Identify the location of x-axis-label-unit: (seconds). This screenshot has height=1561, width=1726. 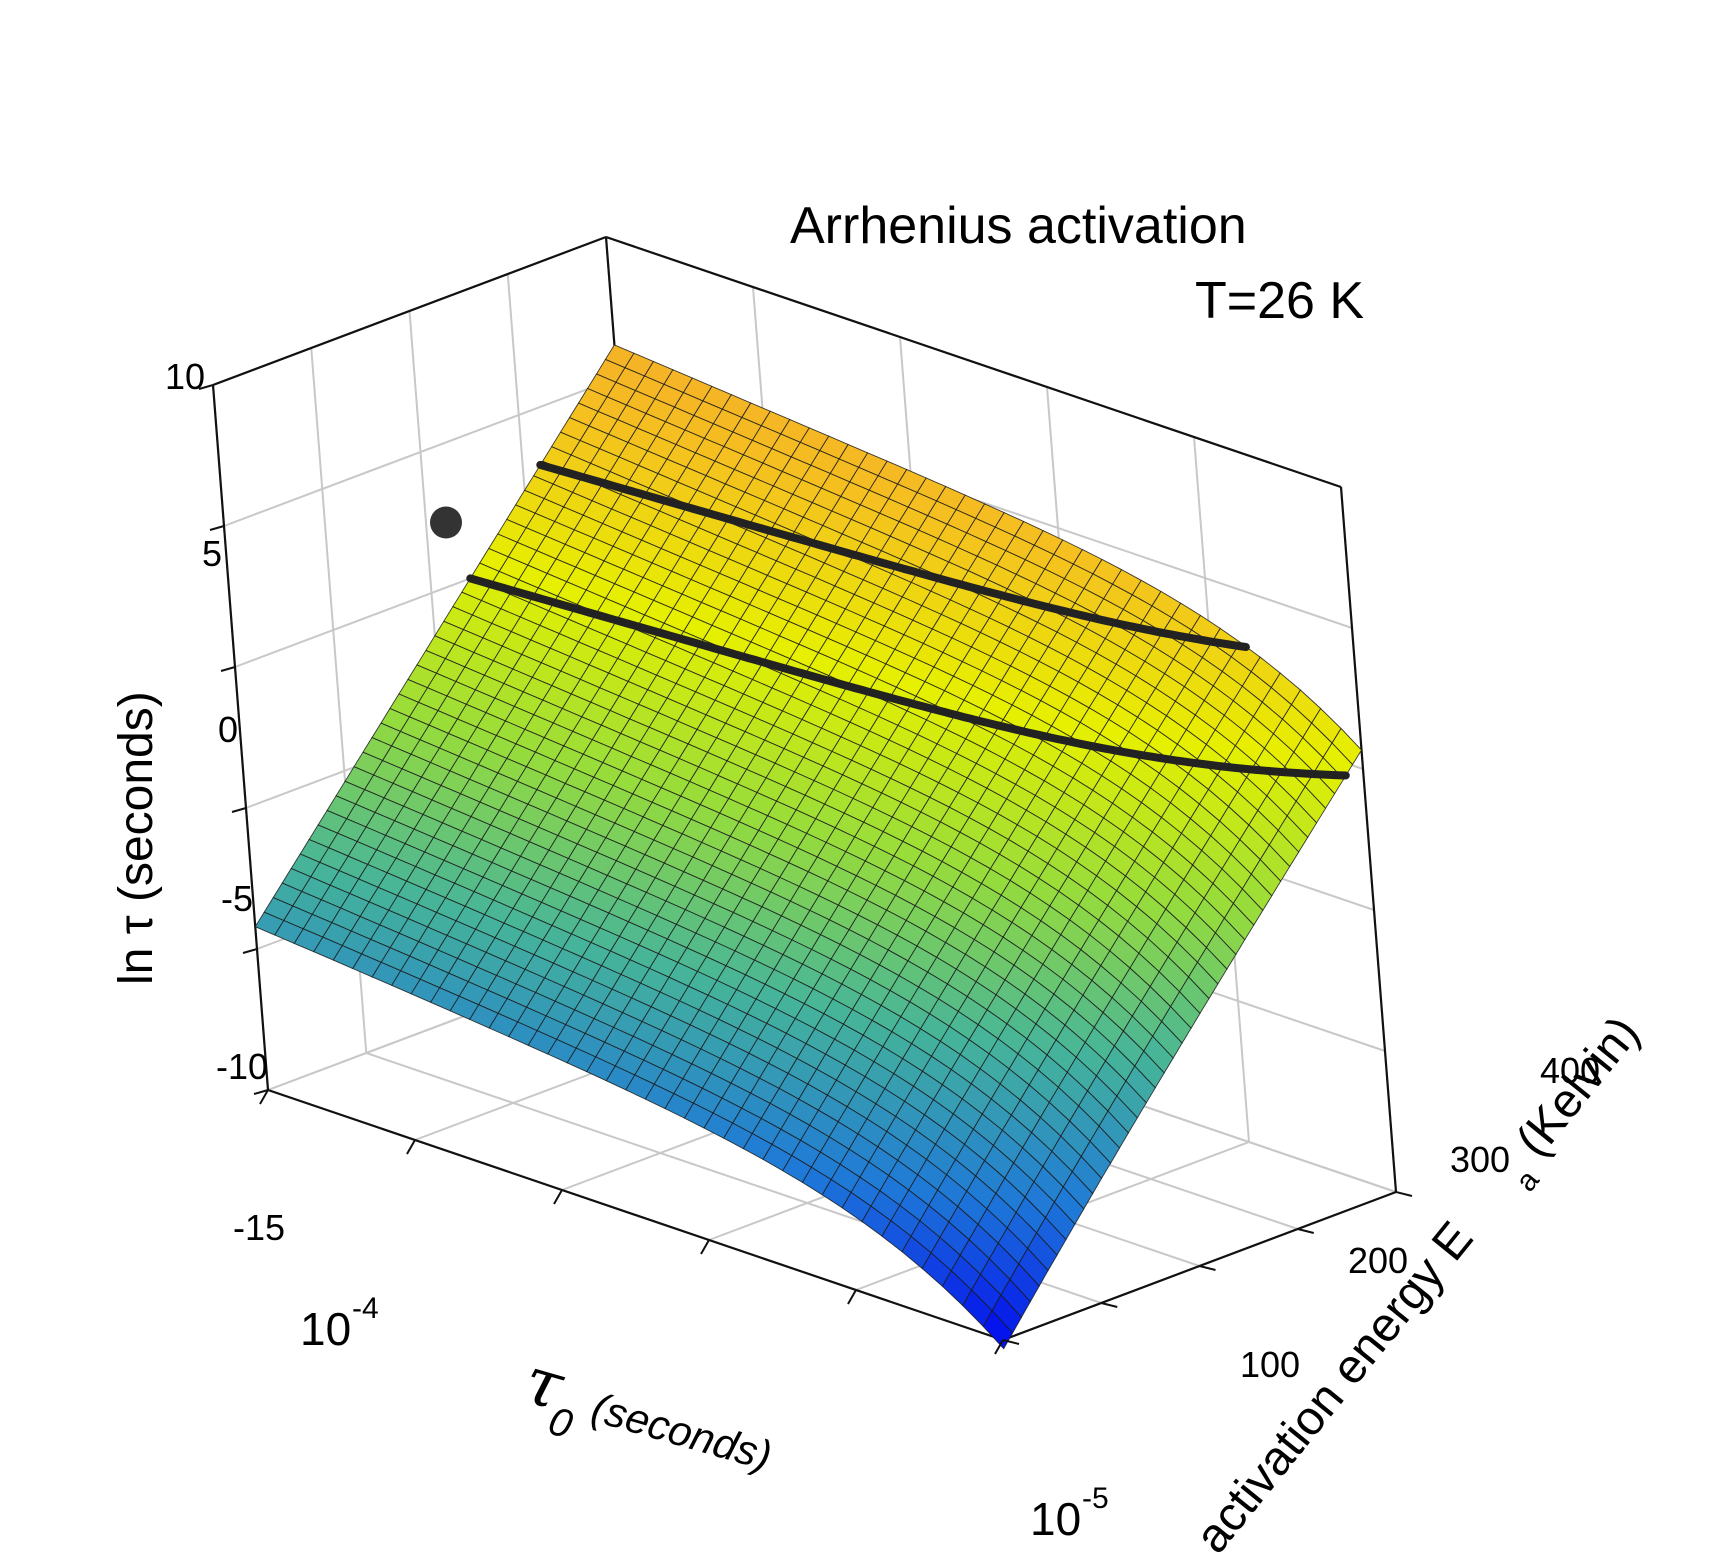
(682, 1431).